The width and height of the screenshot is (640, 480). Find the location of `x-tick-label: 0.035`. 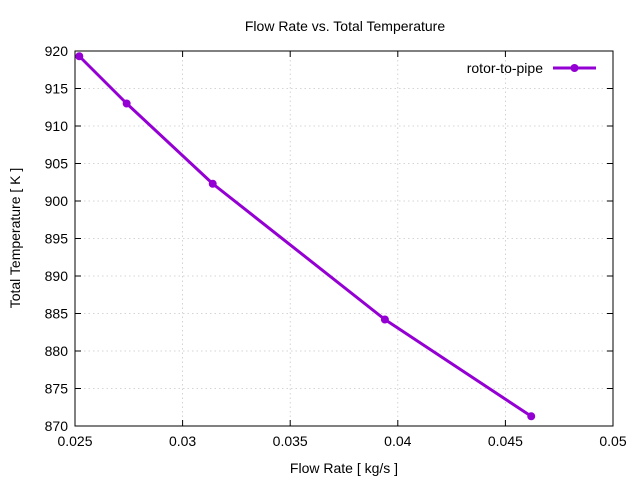

x-tick-label: 0.035 is located at coordinates (290, 441).